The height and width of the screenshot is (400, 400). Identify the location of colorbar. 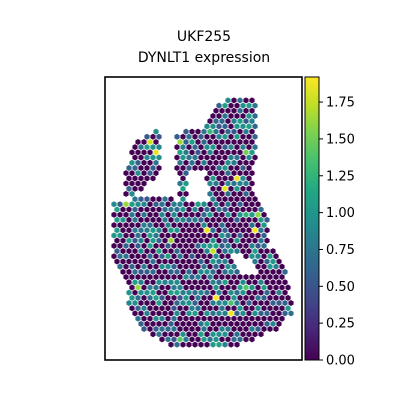
(312, 218).